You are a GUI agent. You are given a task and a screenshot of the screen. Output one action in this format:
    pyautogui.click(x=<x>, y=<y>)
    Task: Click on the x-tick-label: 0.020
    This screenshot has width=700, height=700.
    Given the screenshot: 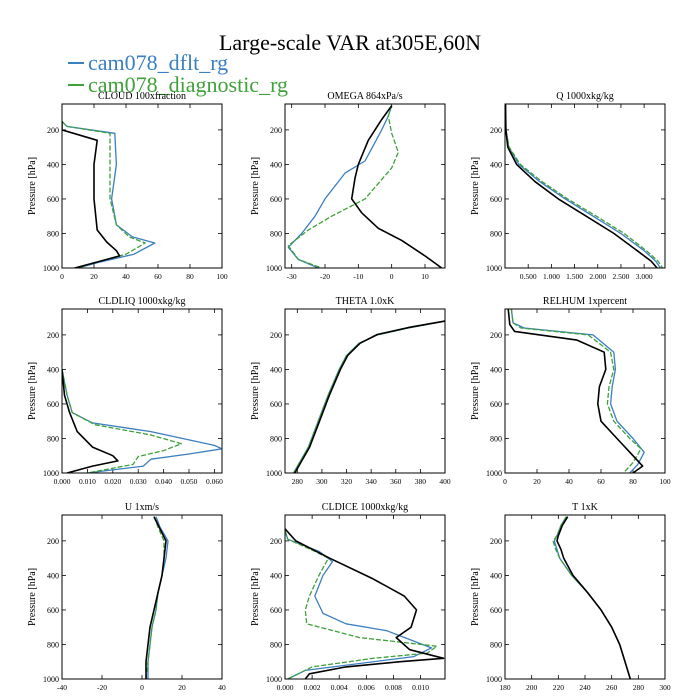 What is the action you would take?
    pyautogui.click(x=112, y=481)
    